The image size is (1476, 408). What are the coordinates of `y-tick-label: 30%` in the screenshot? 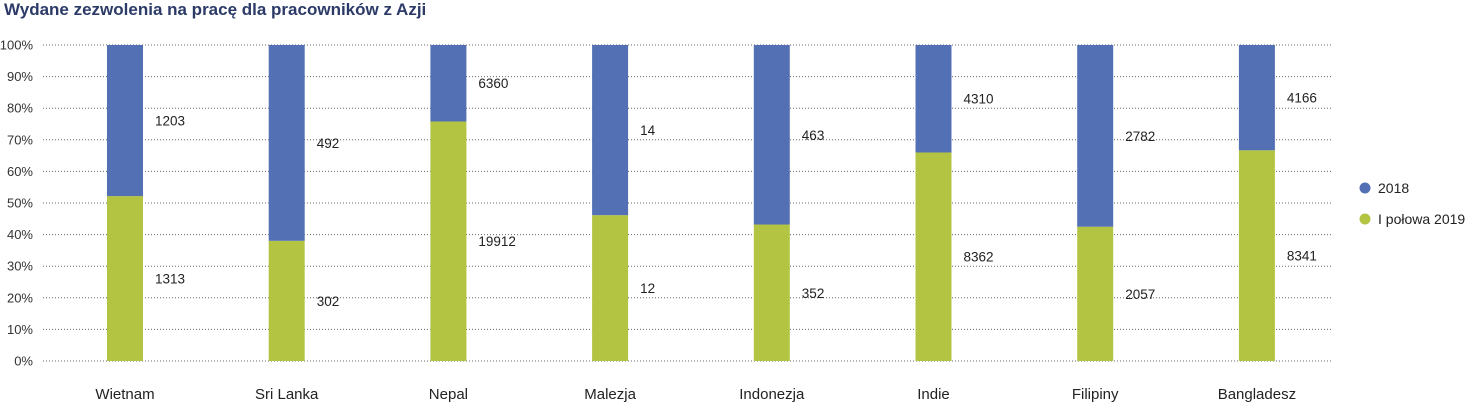 It's located at (20, 266).